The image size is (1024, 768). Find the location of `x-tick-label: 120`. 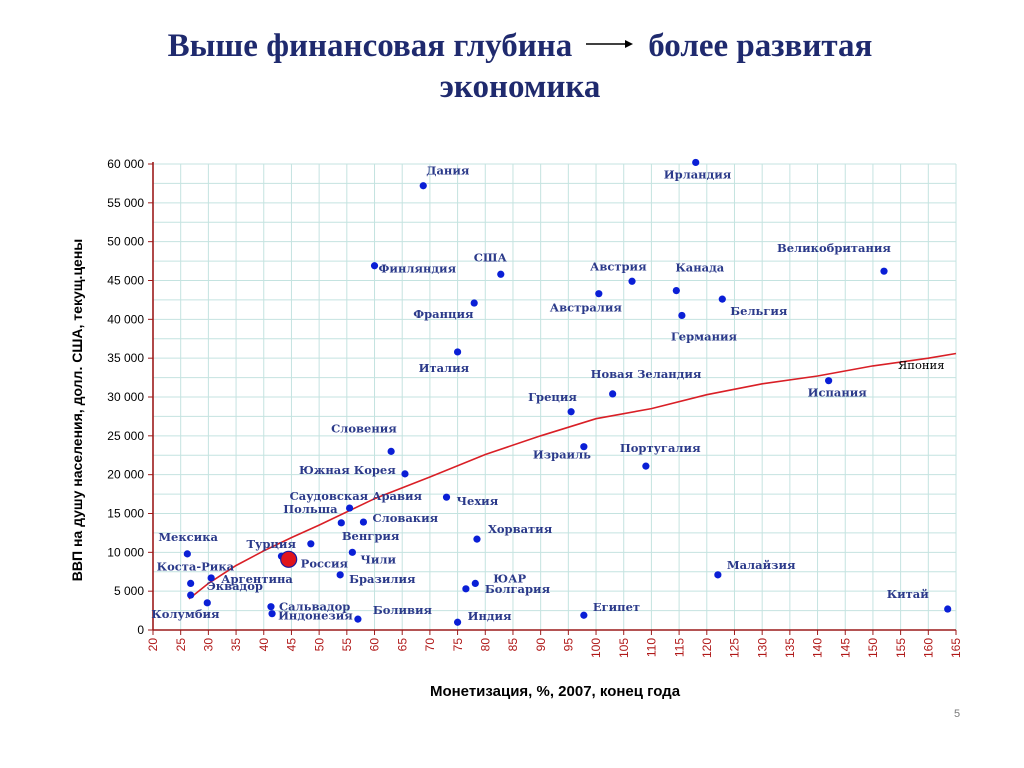

x-tick-label: 120 is located at coordinates (707, 648).